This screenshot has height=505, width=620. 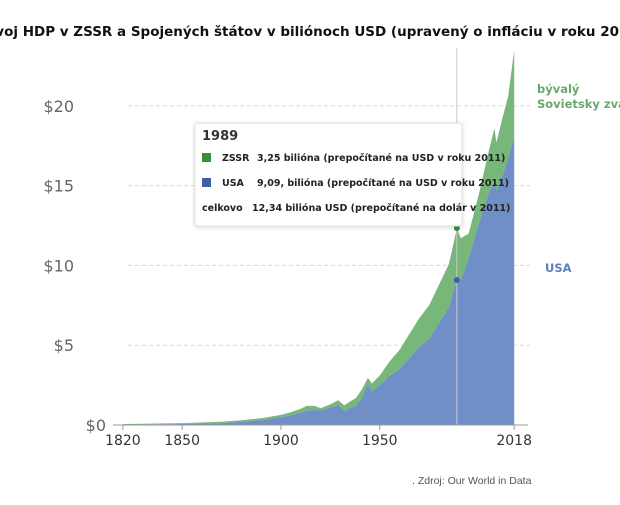 What do you see at coordinates (456, 228) in the screenshot?
I see `marker-ussr-1989` at bounding box center [456, 228].